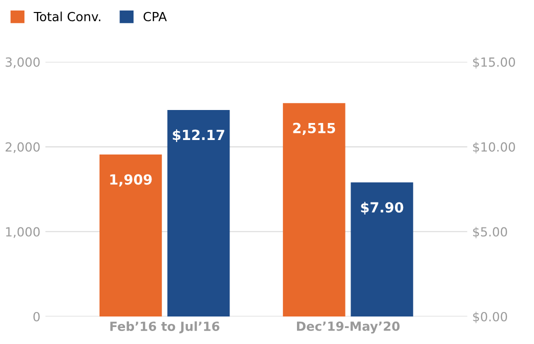 The width and height of the screenshot is (534, 344). What do you see at coordinates (490, 232) in the screenshot?
I see `y2-tick-label: $5.00` at bounding box center [490, 232].